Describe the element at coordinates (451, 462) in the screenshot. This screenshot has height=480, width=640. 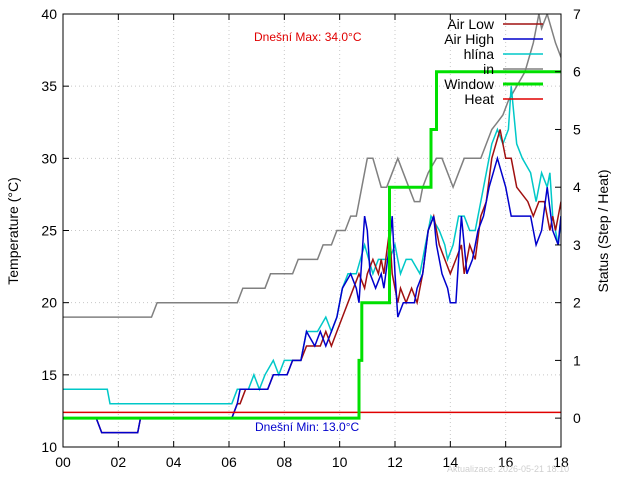
I see `x-tick-label: 14` at that location.